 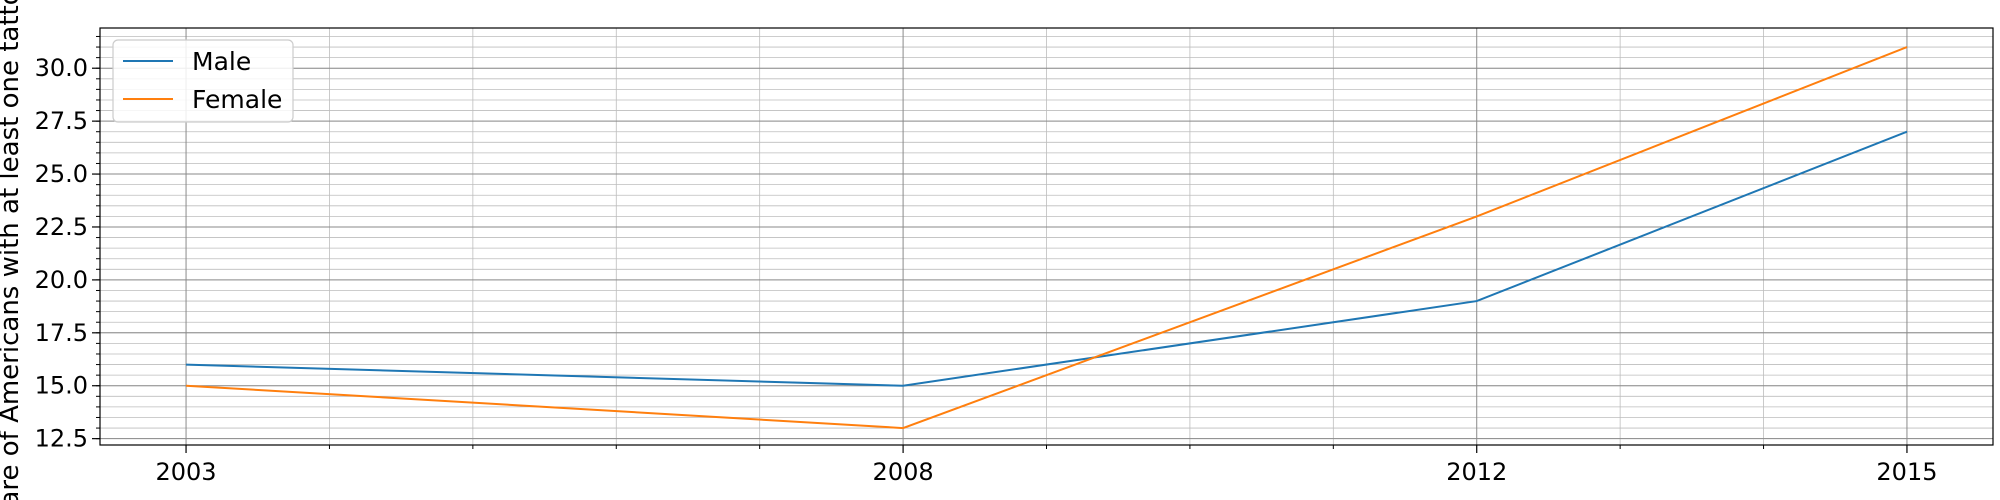 I want to click on y-tick-label: 30.0, so click(x=61, y=68).